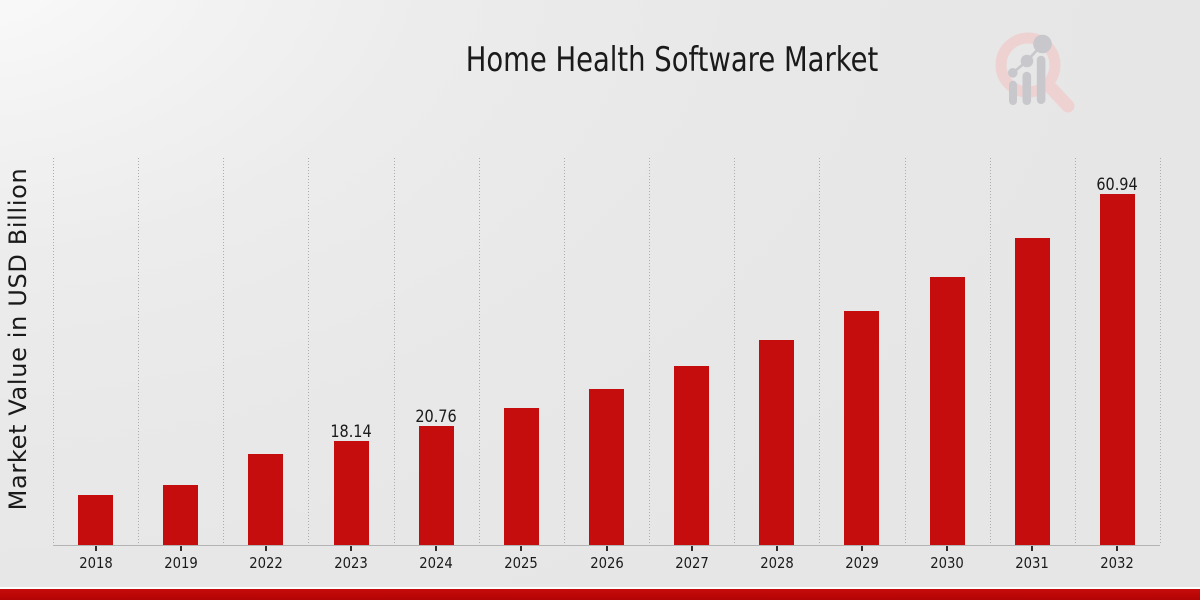  I want to click on x-tick-label-2026: 2026, so click(606, 562).